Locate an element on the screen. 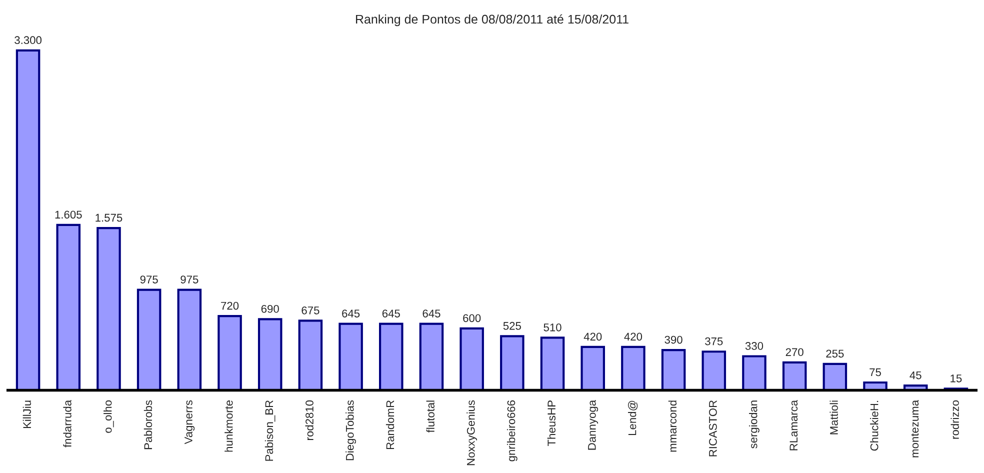  x-tick-label: Vagnerrs is located at coordinates (189, 422).